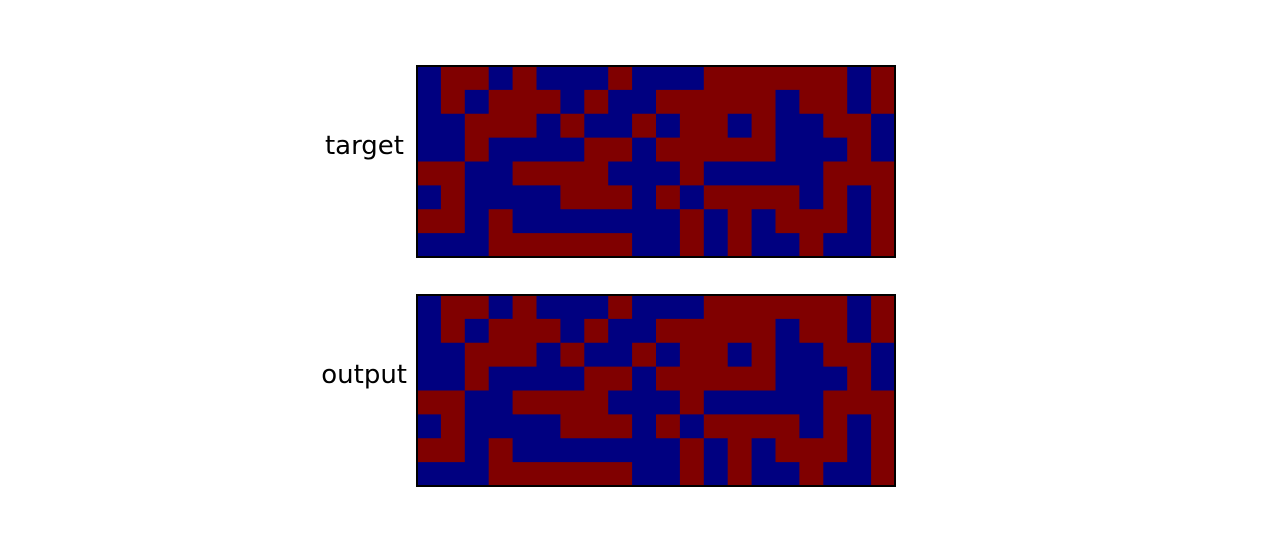  What do you see at coordinates (364, 375) in the screenshot?
I see `output-label: output` at bounding box center [364, 375].